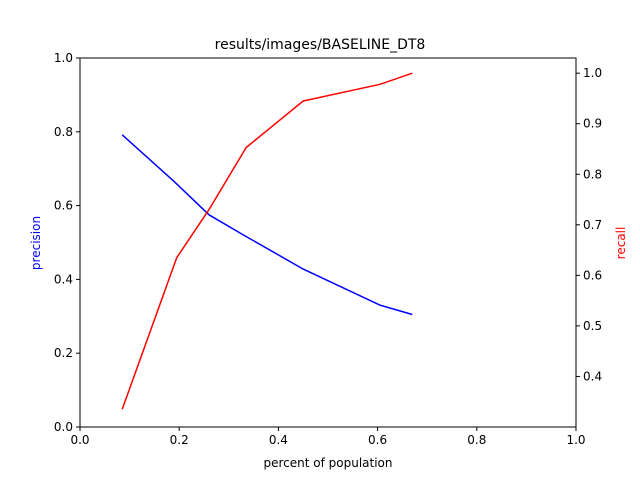 This screenshot has height=480, width=640. I want to click on left-y-axis-label: precision, so click(36, 243).